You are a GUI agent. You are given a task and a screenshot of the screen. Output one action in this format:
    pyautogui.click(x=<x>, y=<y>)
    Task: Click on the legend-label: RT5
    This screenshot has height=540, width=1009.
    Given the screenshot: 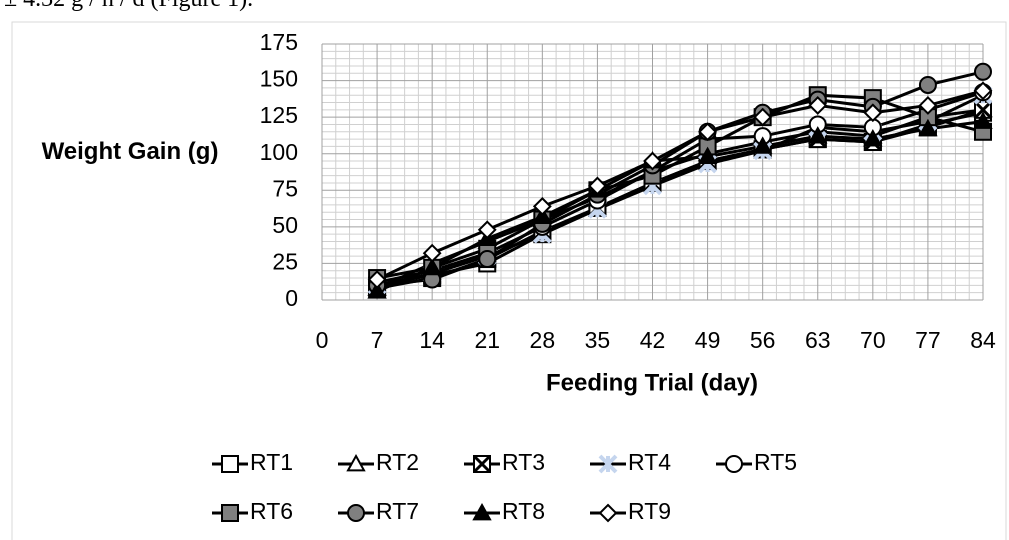 What is the action you would take?
    pyautogui.click(x=775, y=462)
    